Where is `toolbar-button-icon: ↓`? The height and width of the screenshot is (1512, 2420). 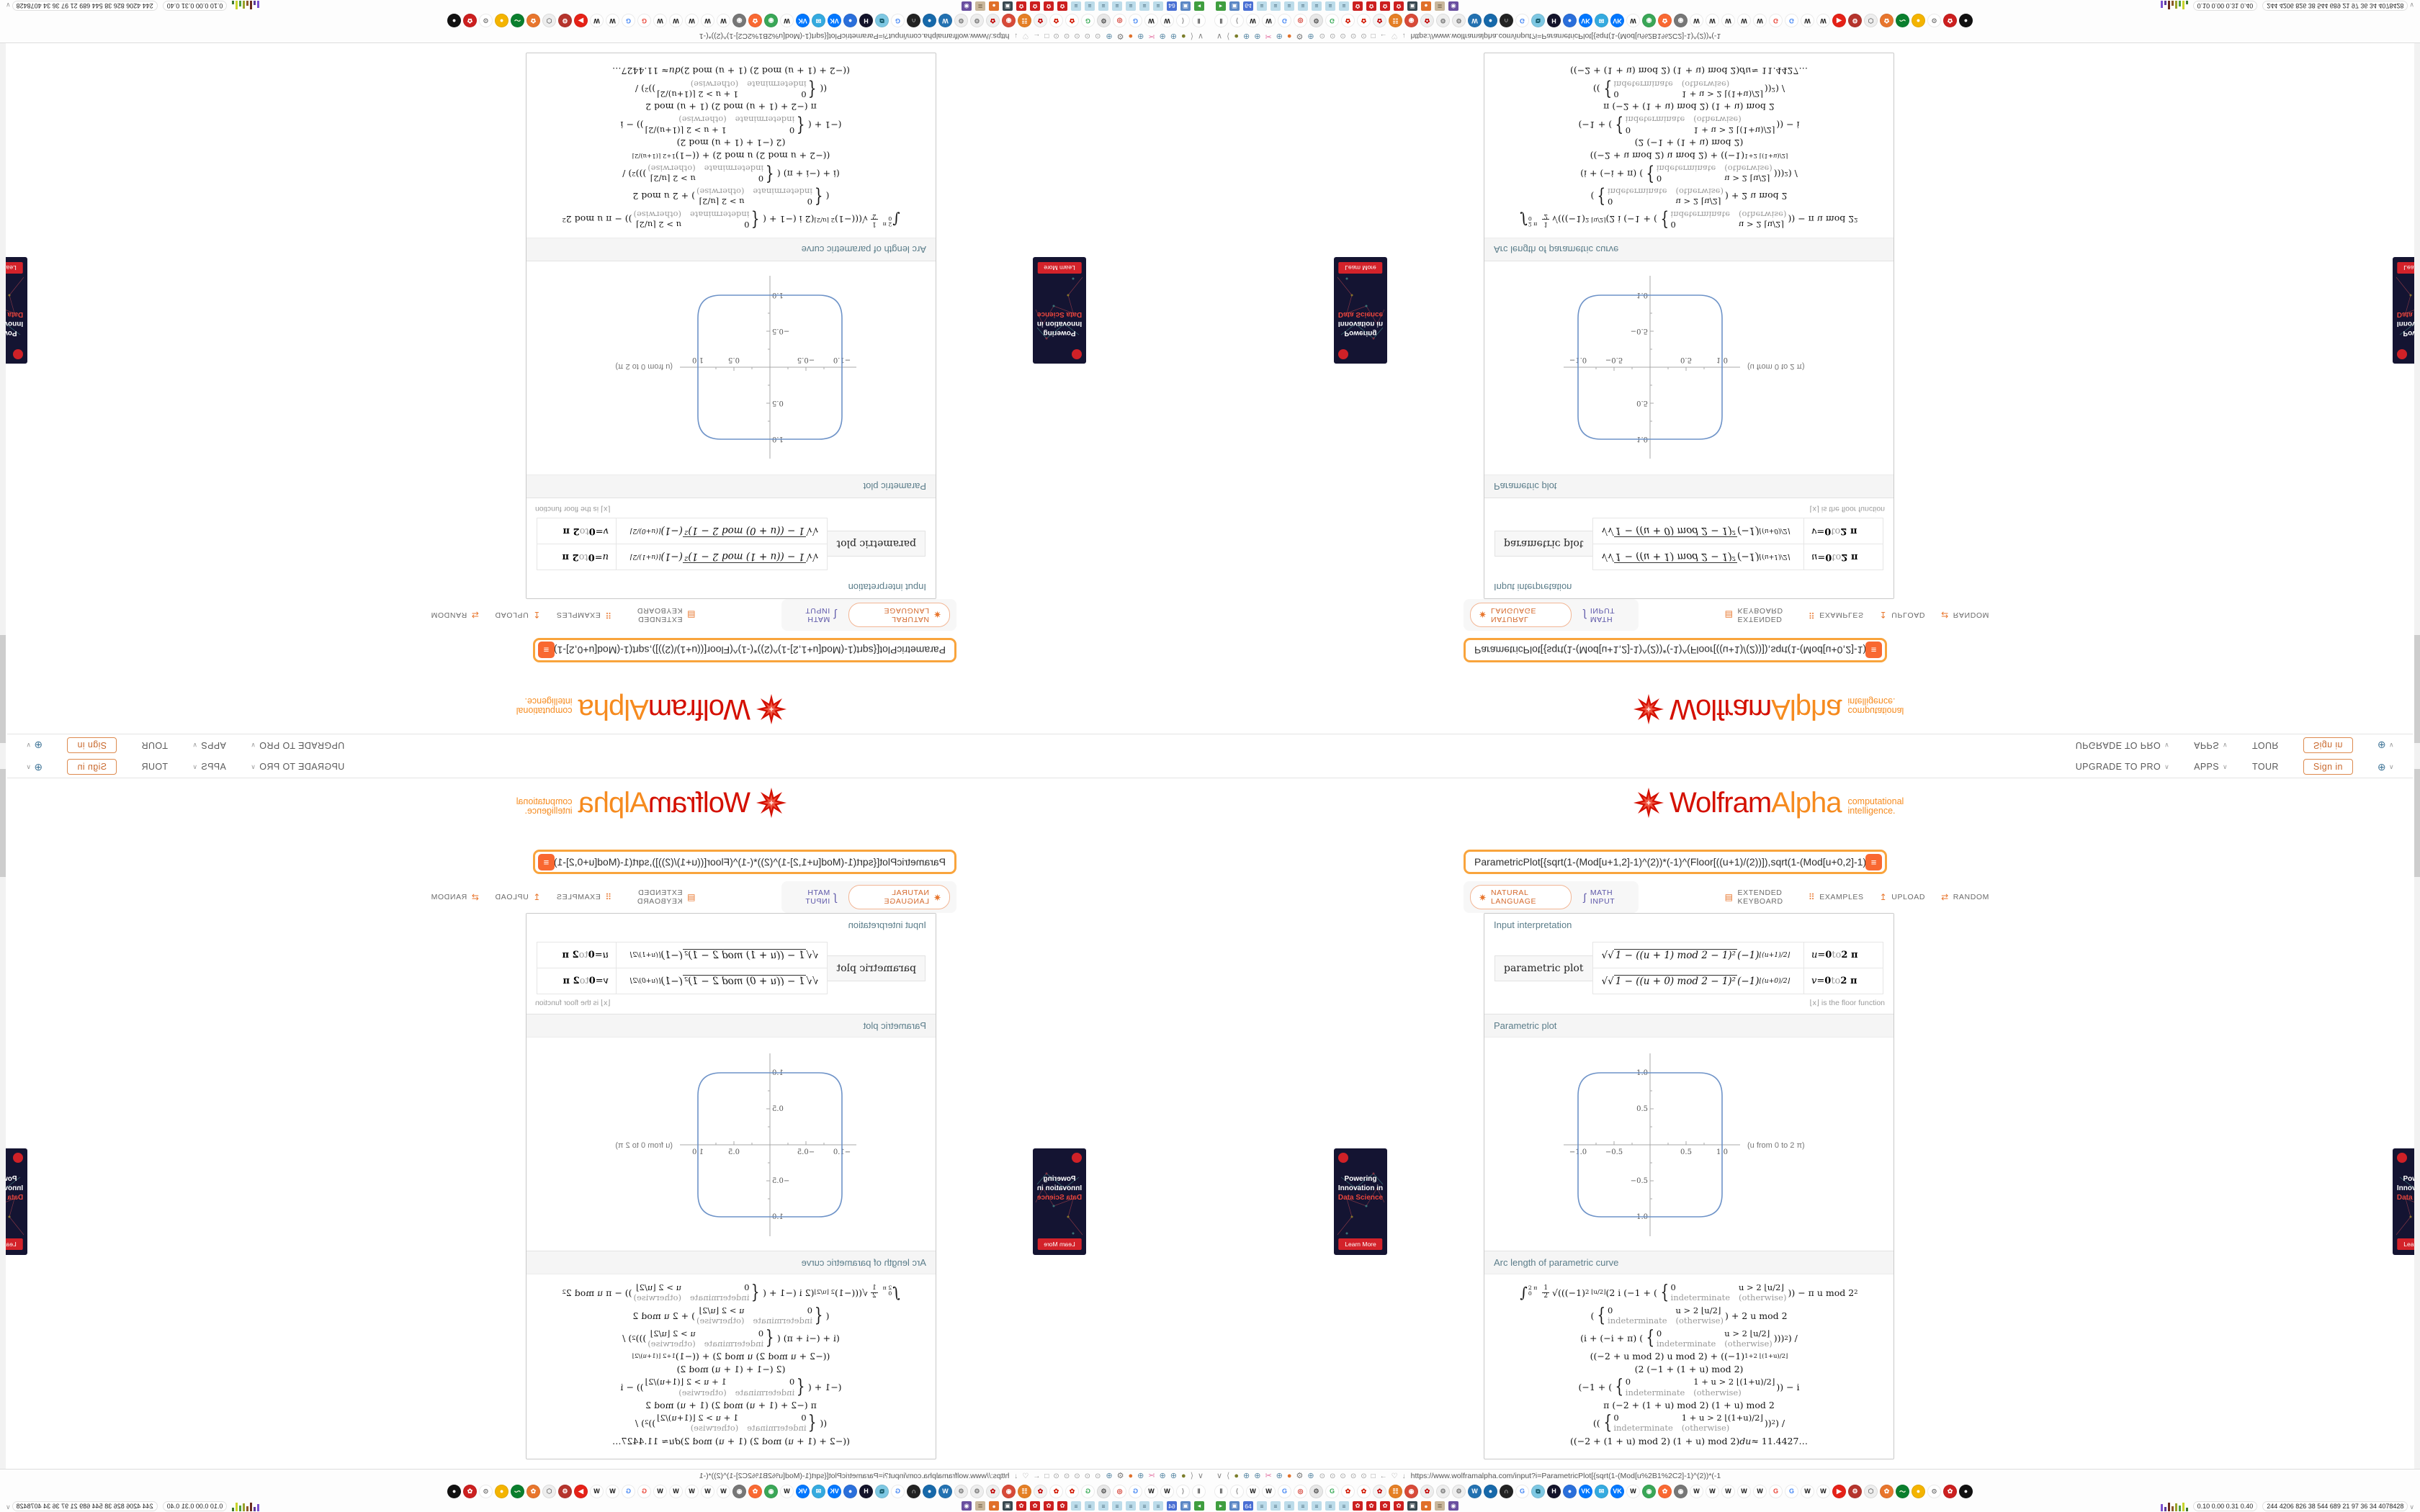
toolbar-button-icon: ↓ is located at coordinates (1404, 36).